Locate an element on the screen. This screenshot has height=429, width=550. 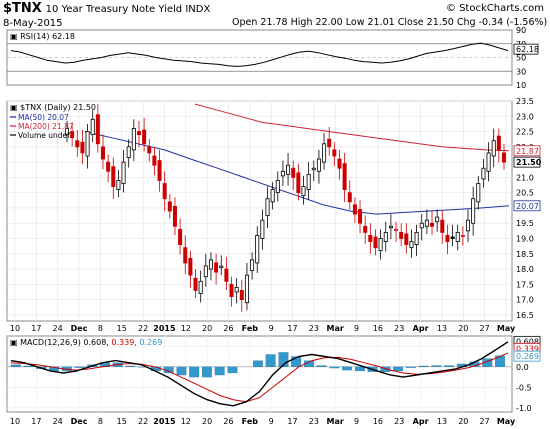
price-tick-label: 19.0 is located at coordinates (525, 239).